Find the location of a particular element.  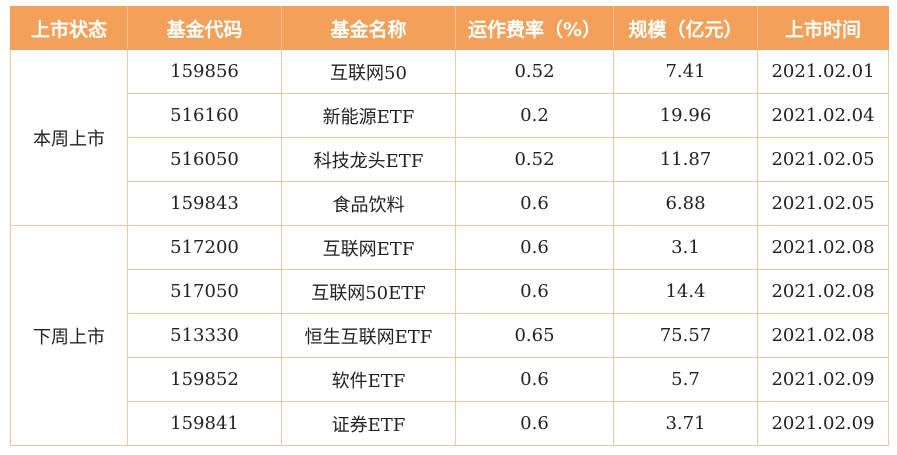

table-row: 513330 恒生互联网ETF 0.65 75.57 2021.02.08 is located at coordinates (450, 335).